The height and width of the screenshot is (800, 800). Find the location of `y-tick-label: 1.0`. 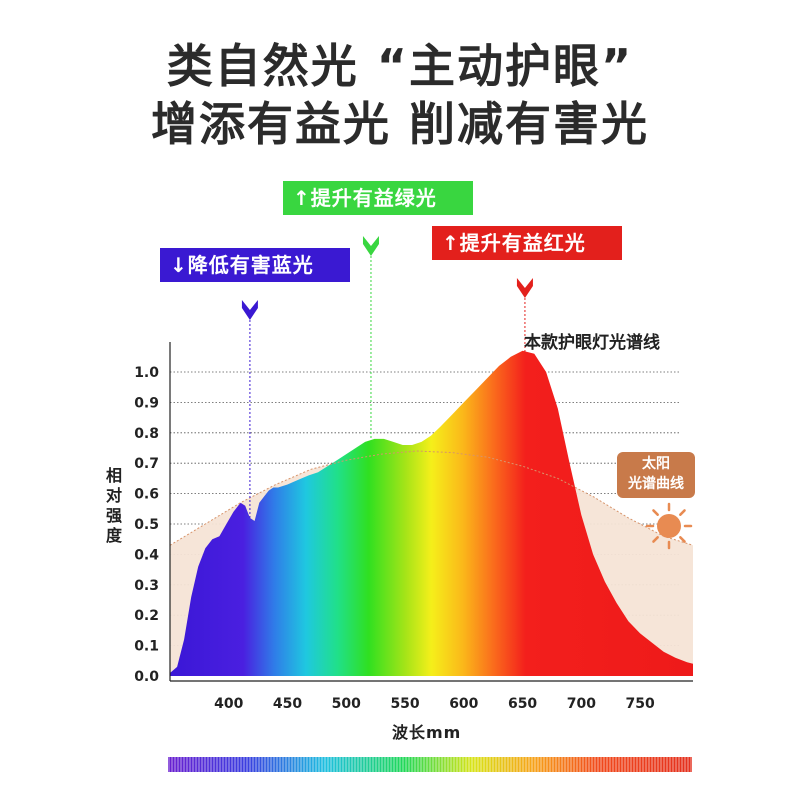

y-tick-label: 1.0 is located at coordinates (146, 373).